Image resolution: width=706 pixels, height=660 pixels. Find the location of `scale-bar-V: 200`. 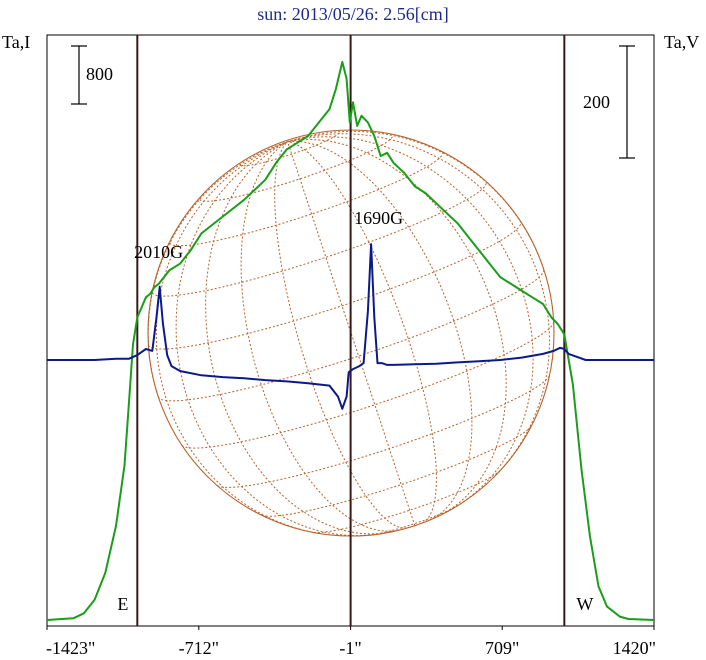

scale-bar-V: 200 is located at coordinates (609, 102).